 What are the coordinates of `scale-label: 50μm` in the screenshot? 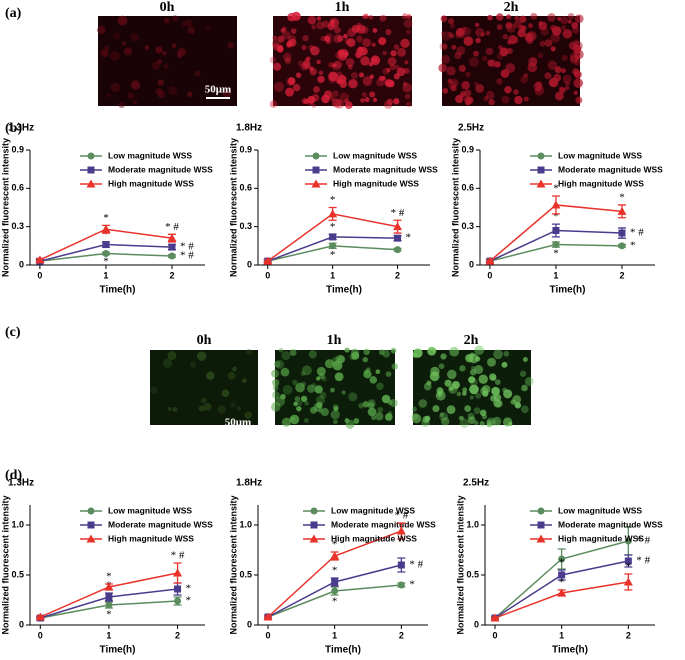 It's located at (218, 90).